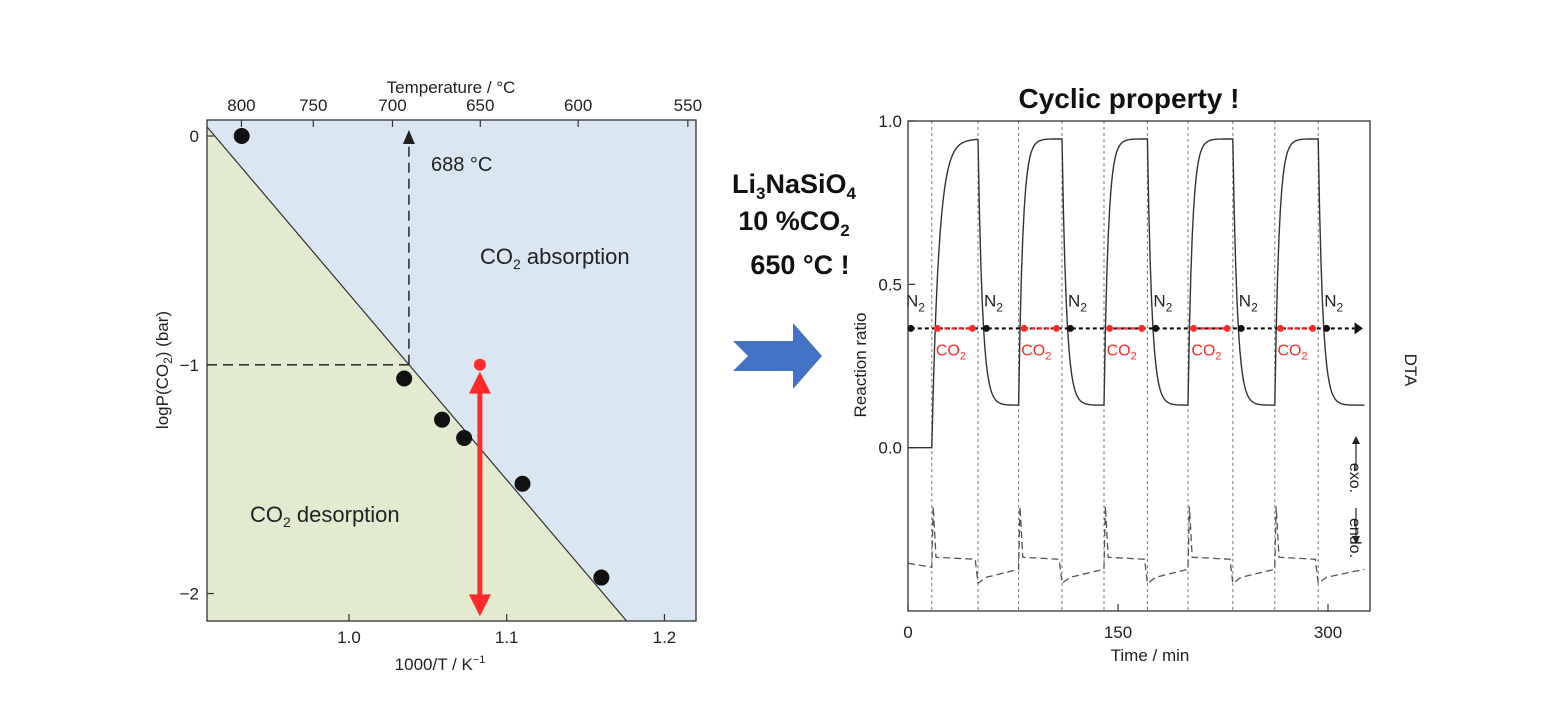  What do you see at coordinates (479, 605) in the screenshot?
I see `swing-arrow-bottom` at bounding box center [479, 605].